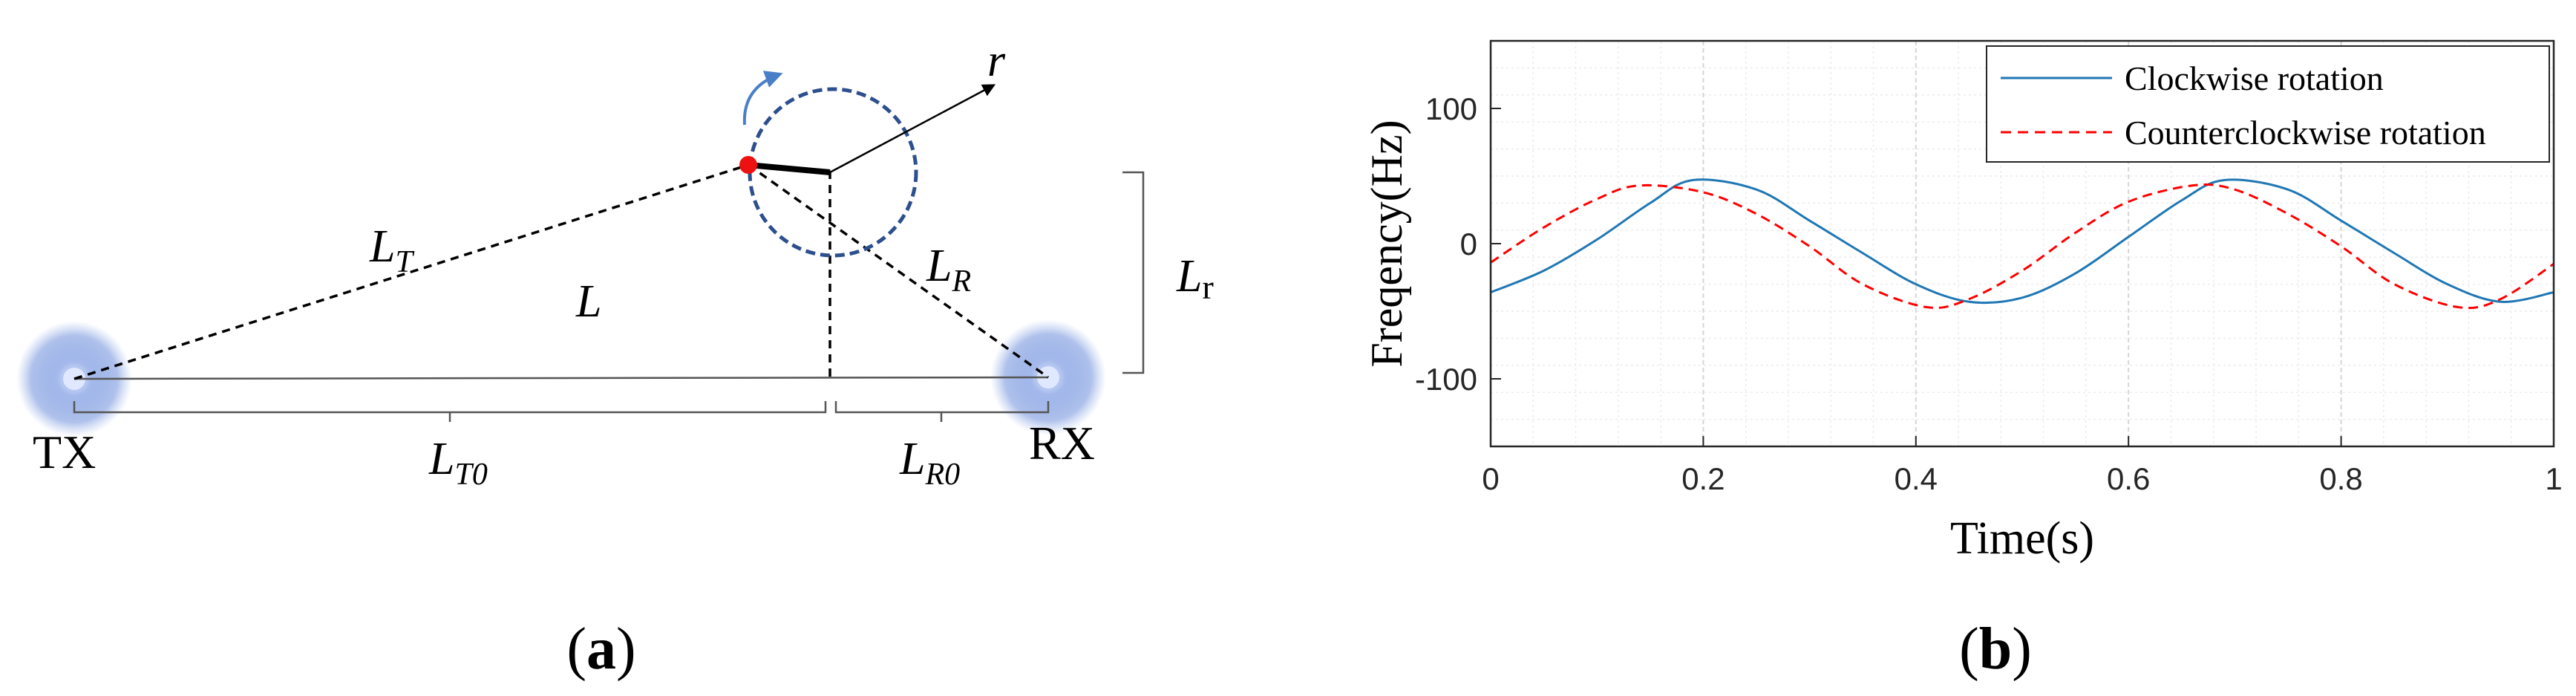 This screenshot has height=696, width=2576. What do you see at coordinates (65, 452) in the screenshot?
I see `label-tx: TX` at bounding box center [65, 452].